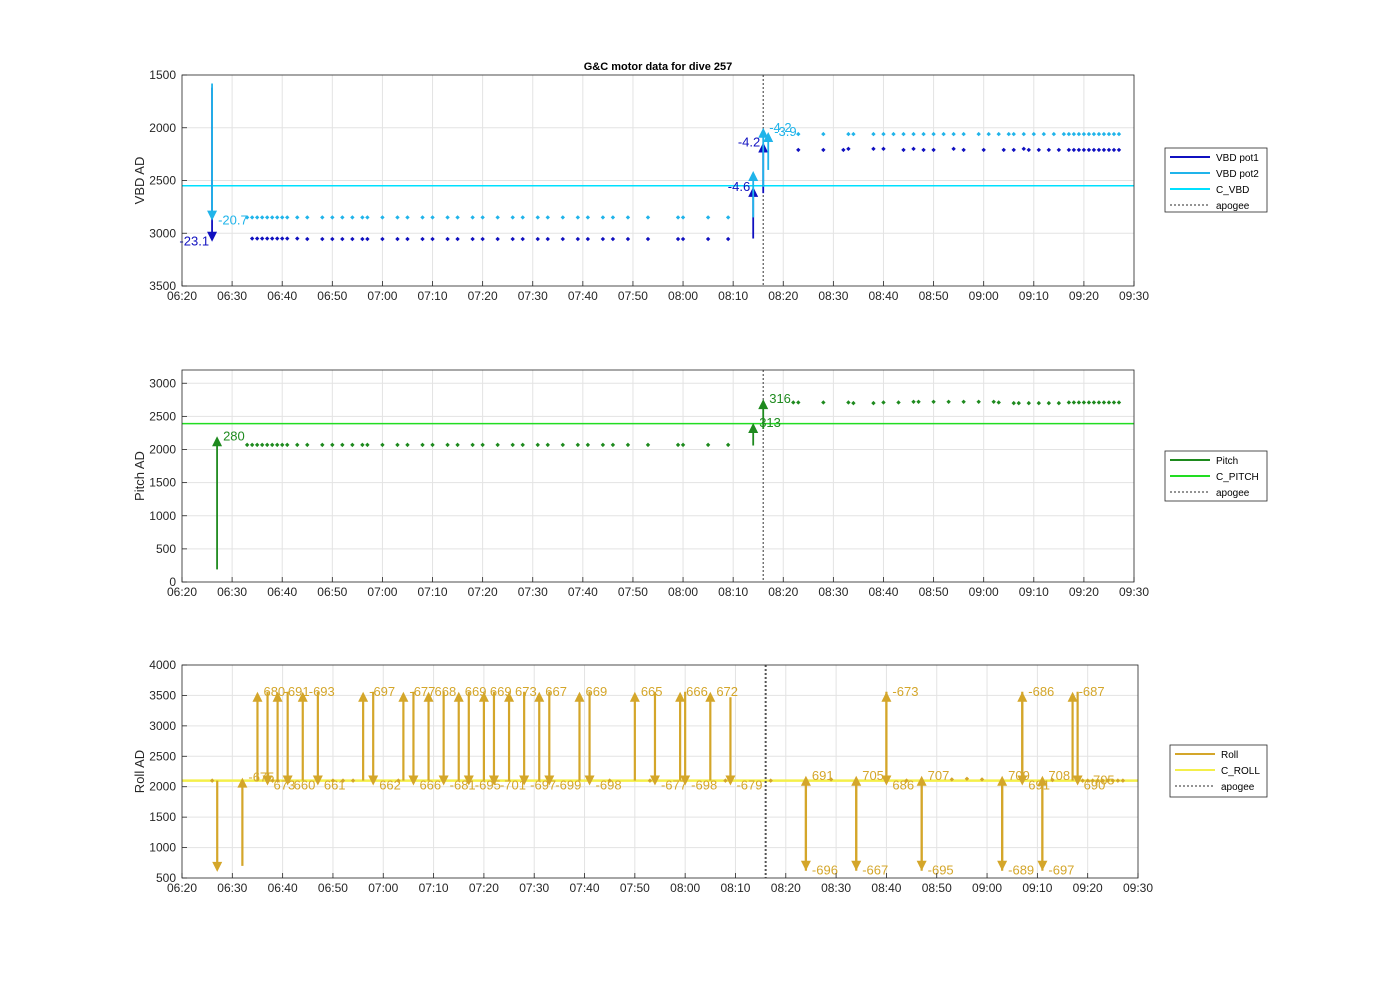  Describe the element at coordinates (446, 691) in the screenshot. I see `arrow-label: 668` at that location.